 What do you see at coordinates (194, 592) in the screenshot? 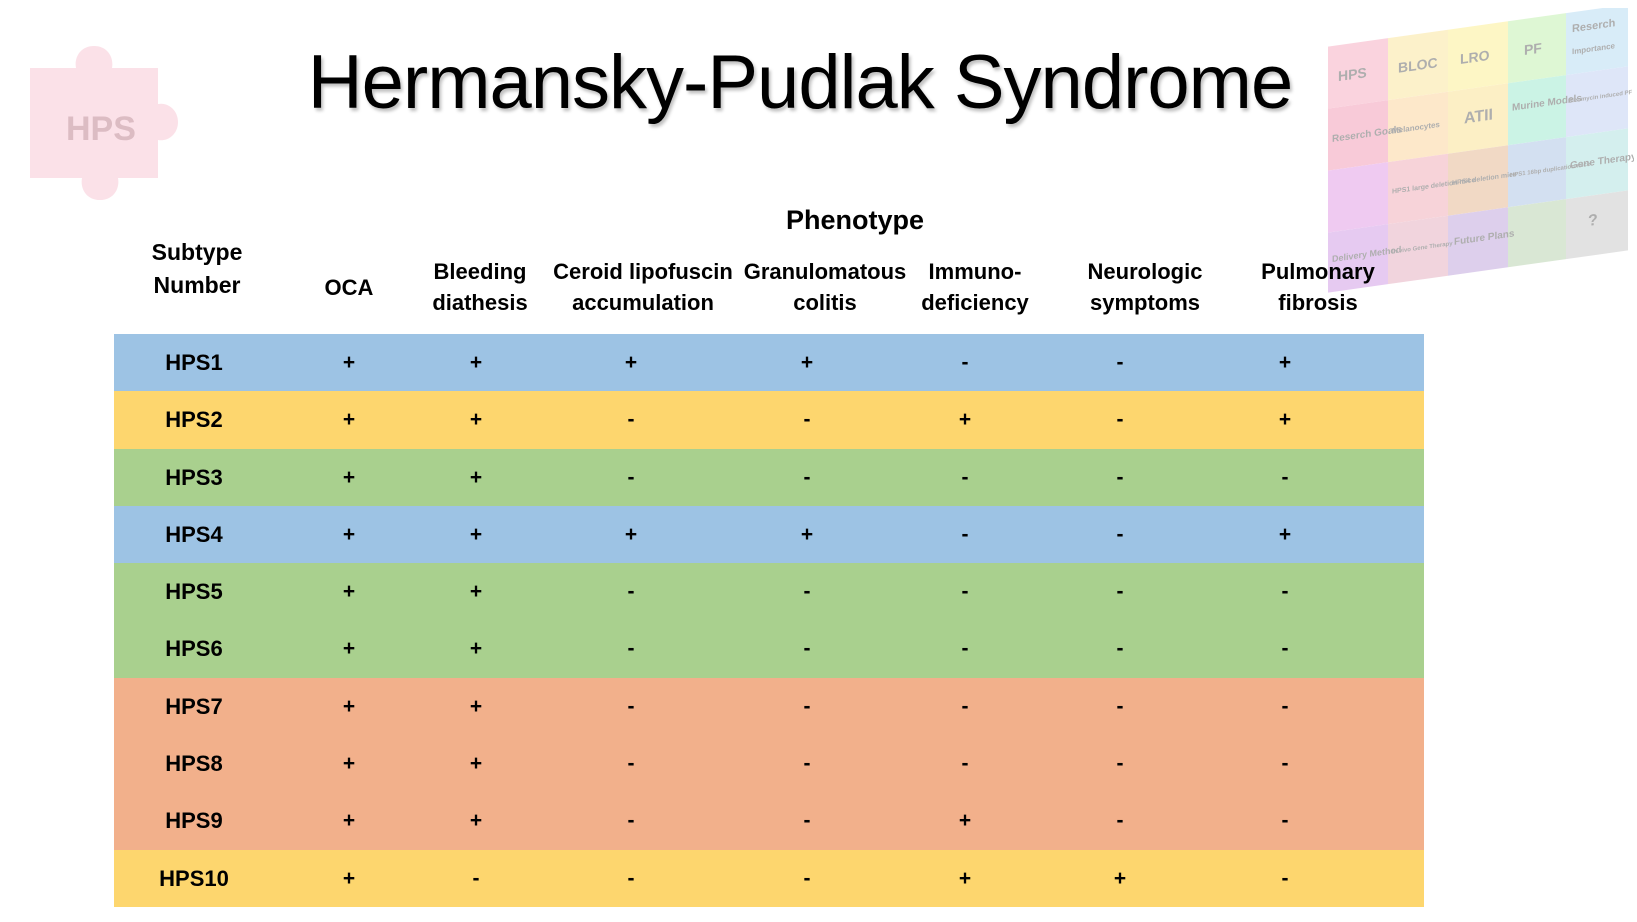
I see `subtype-cell: HPS5` at bounding box center [194, 592].